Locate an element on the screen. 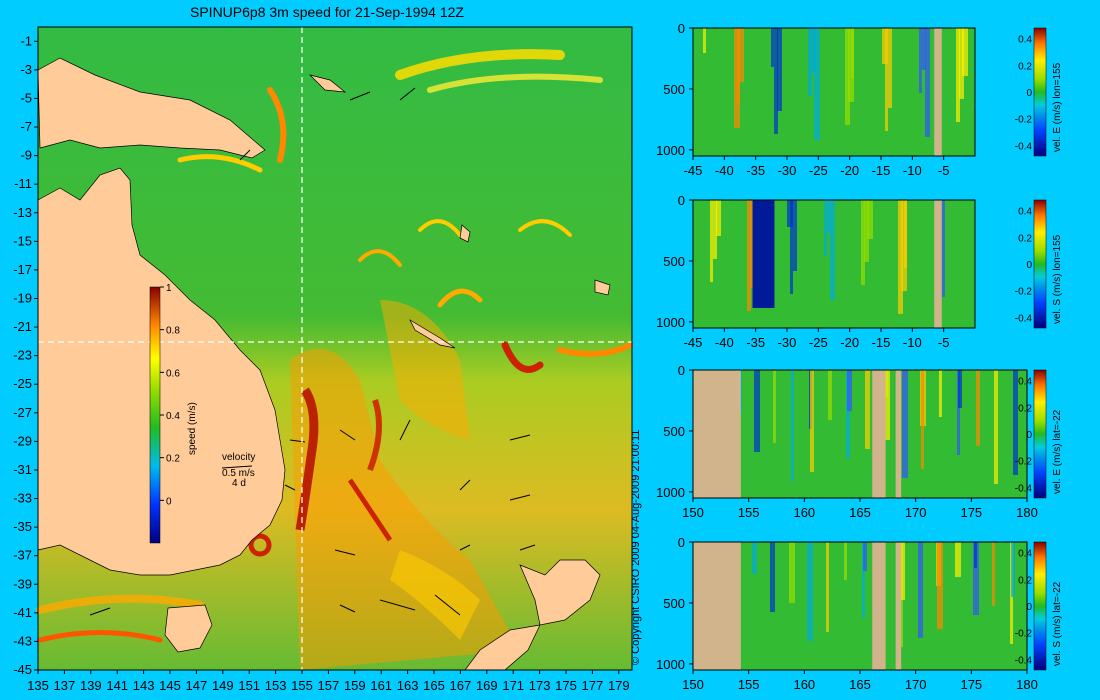 This screenshot has width=1100, height=700. section-colorbar-tick-label: 0 is located at coordinates (1029, 93).